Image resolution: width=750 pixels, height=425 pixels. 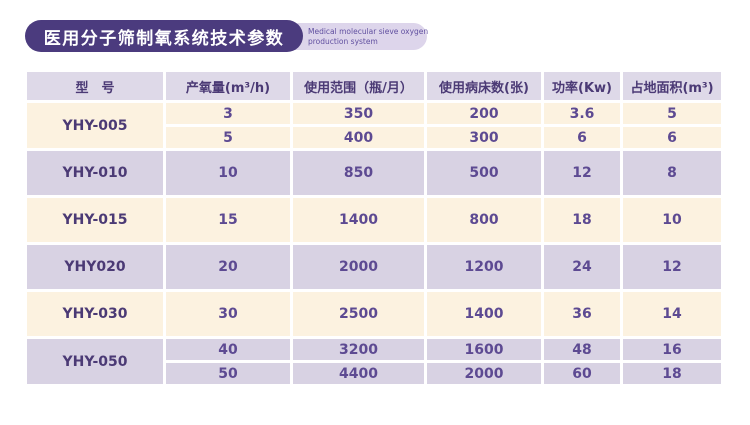 I want to click on page-title: 医用分子筛制氧系统技术参数, so click(x=164, y=38).